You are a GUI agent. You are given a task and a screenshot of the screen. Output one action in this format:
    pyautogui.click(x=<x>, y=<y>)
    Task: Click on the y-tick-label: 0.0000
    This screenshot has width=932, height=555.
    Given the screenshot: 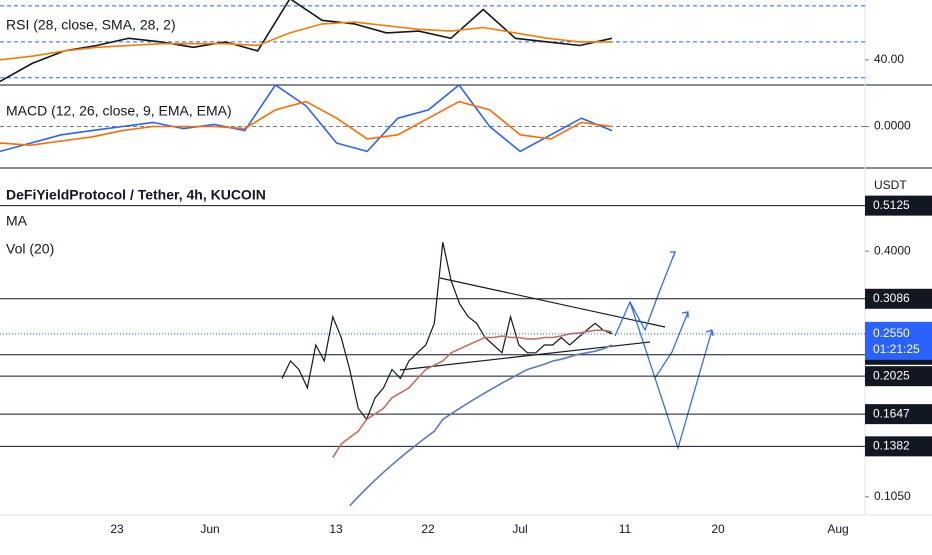 What is the action you would take?
    pyautogui.click(x=892, y=126)
    